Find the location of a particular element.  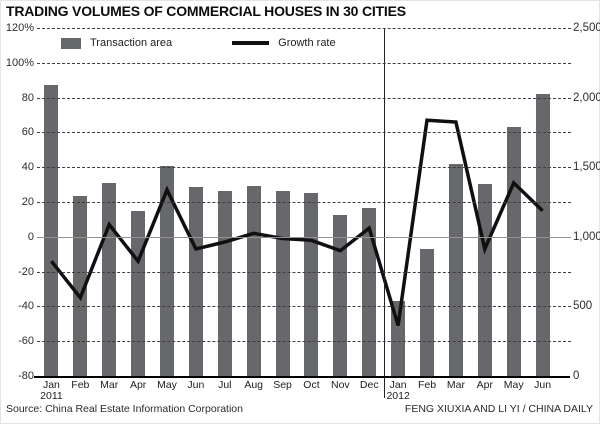

legend-item-transaction-area: Transaction area is located at coordinates (116, 43).